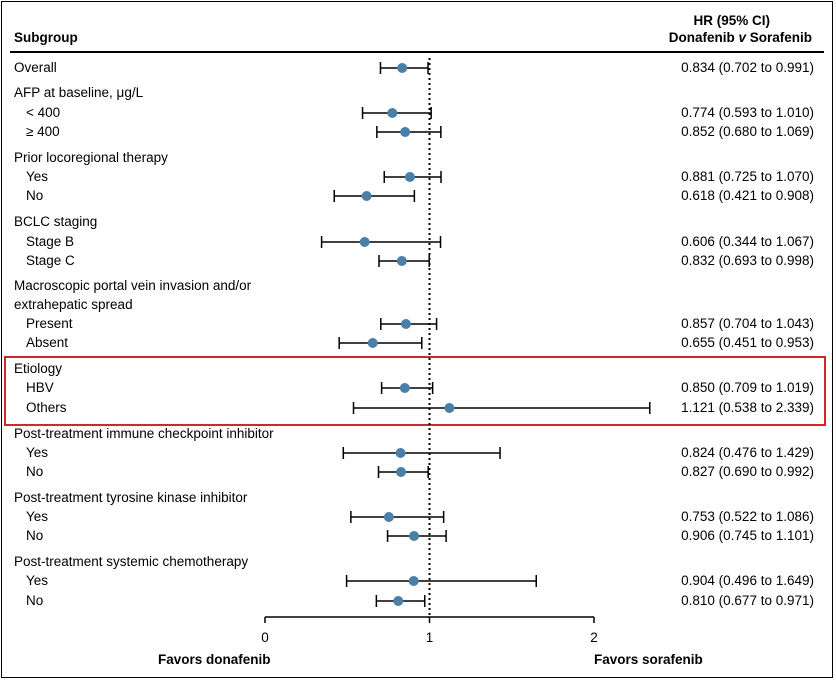  What do you see at coordinates (778, 37) in the screenshot?
I see `hr-header-sorafenib: Sorafenib` at bounding box center [778, 37].